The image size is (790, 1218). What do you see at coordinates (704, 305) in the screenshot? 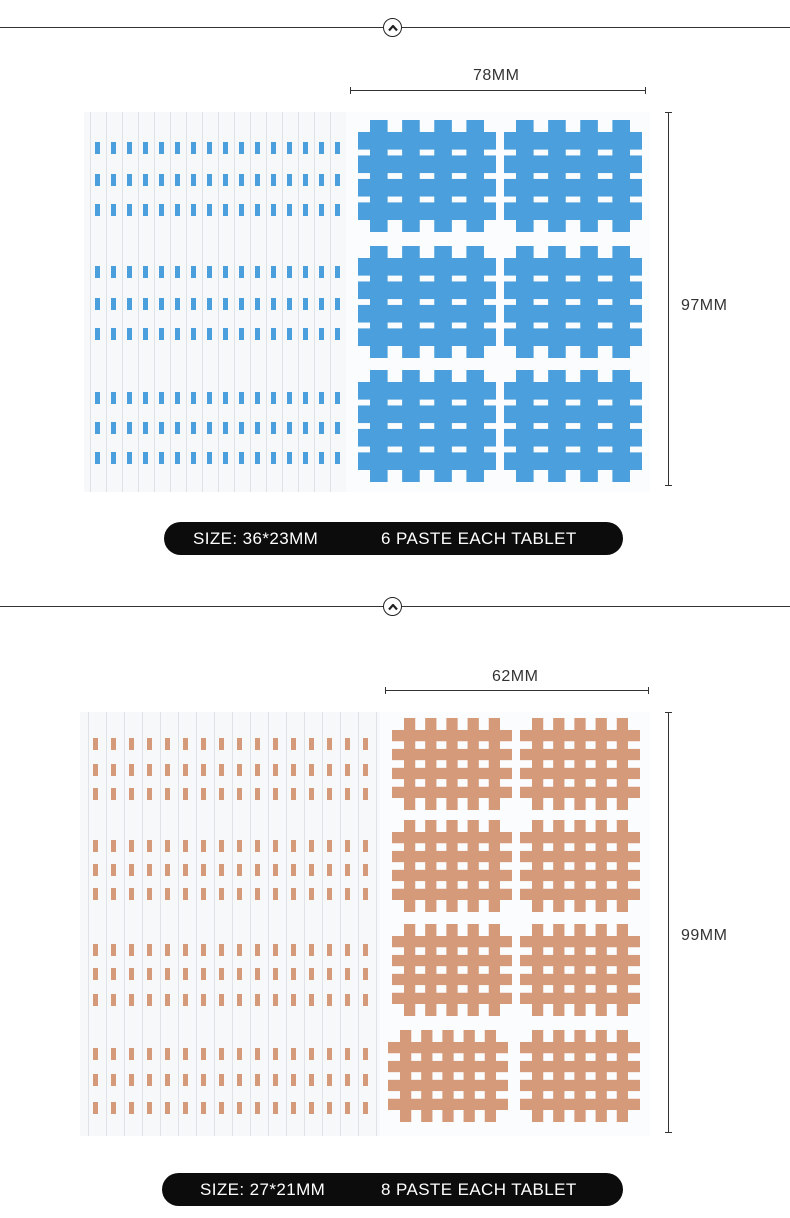
I see `height-dimension-label: 97MM` at bounding box center [704, 305].